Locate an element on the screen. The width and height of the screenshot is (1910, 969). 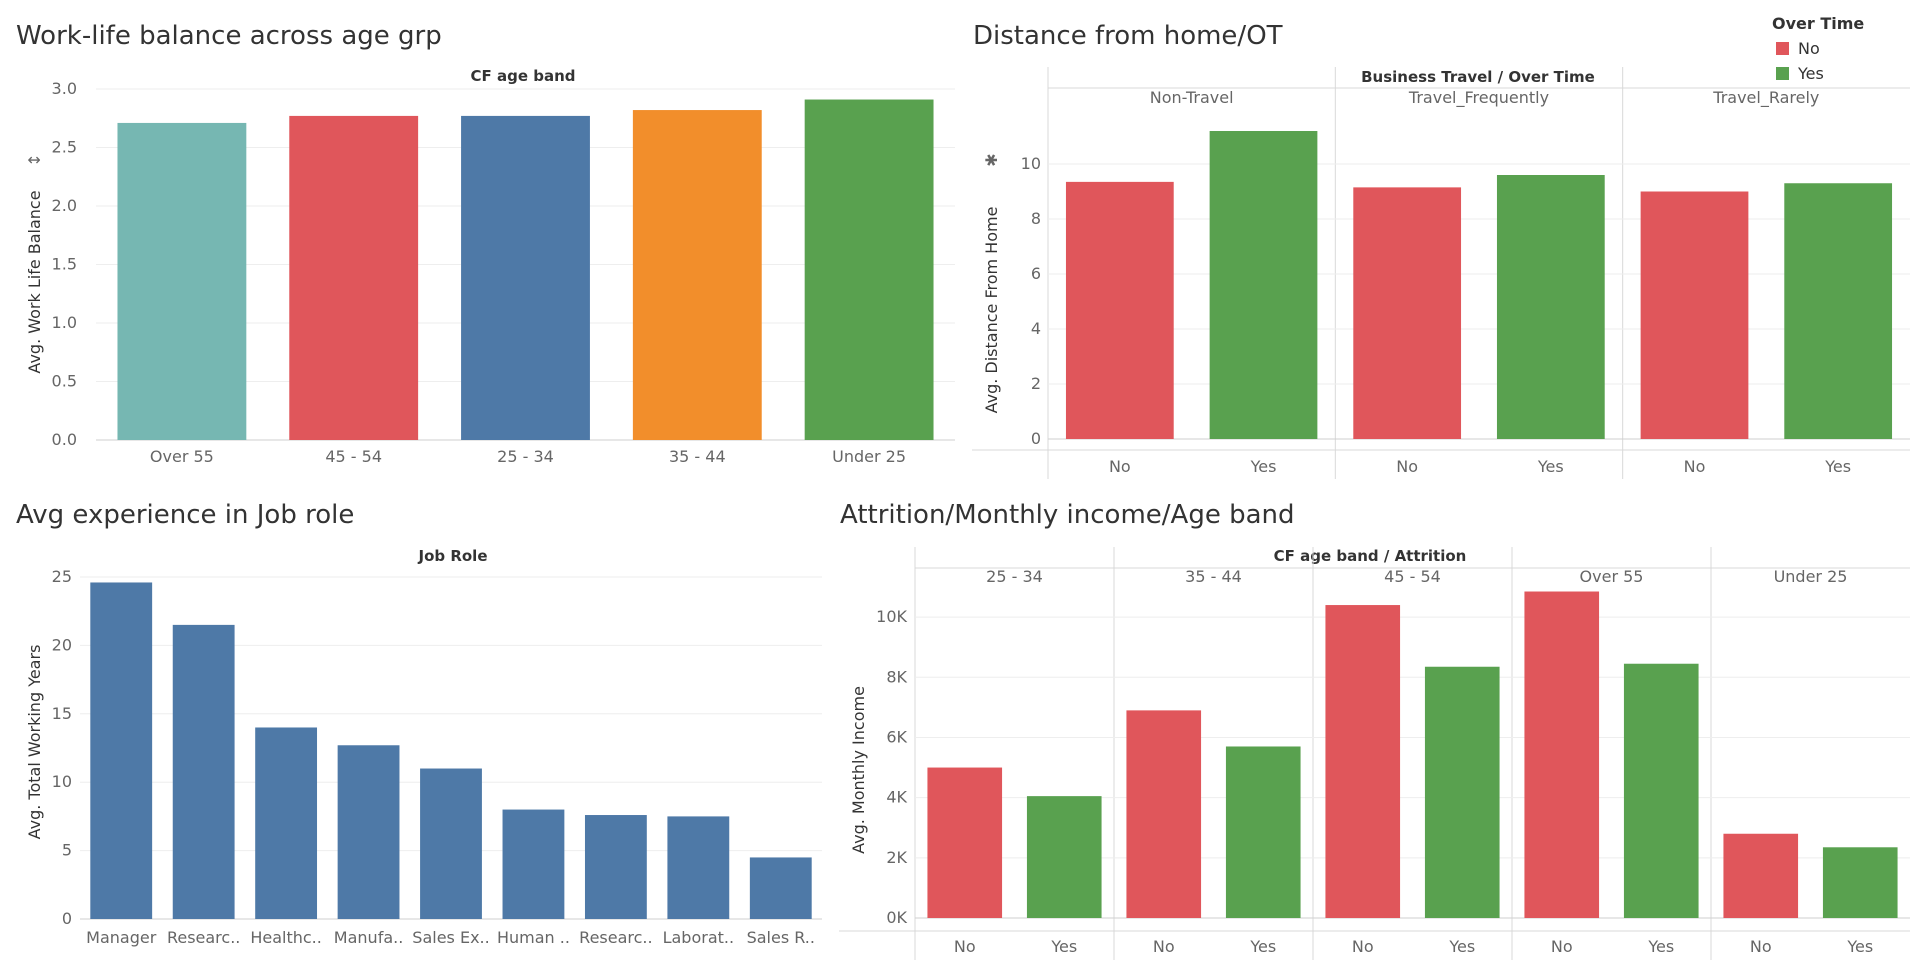
pane-label: Over 55 is located at coordinates (1612, 576).